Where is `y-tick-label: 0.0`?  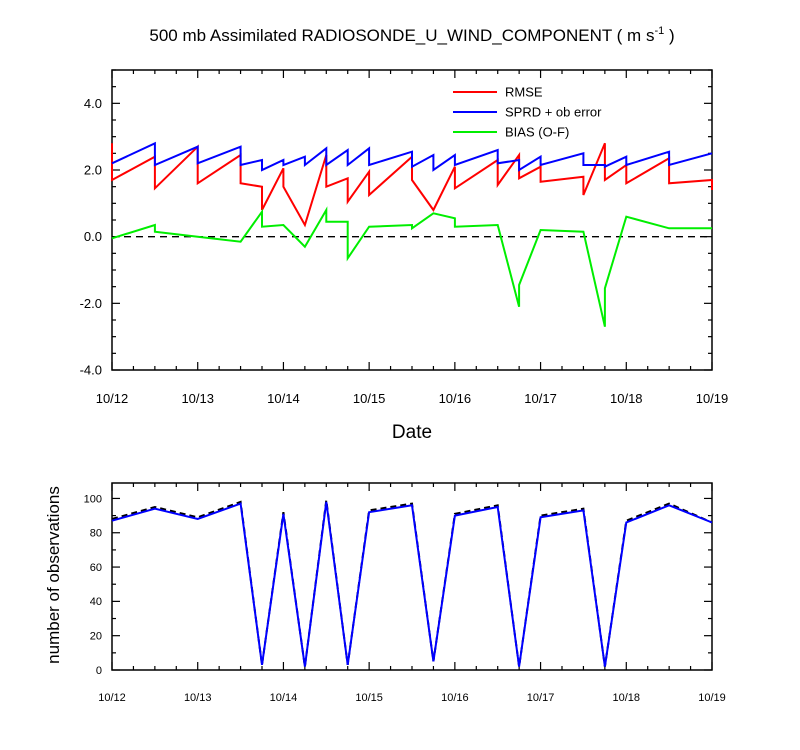 y-tick-label: 0.0 is located at coordinates (93, 236).